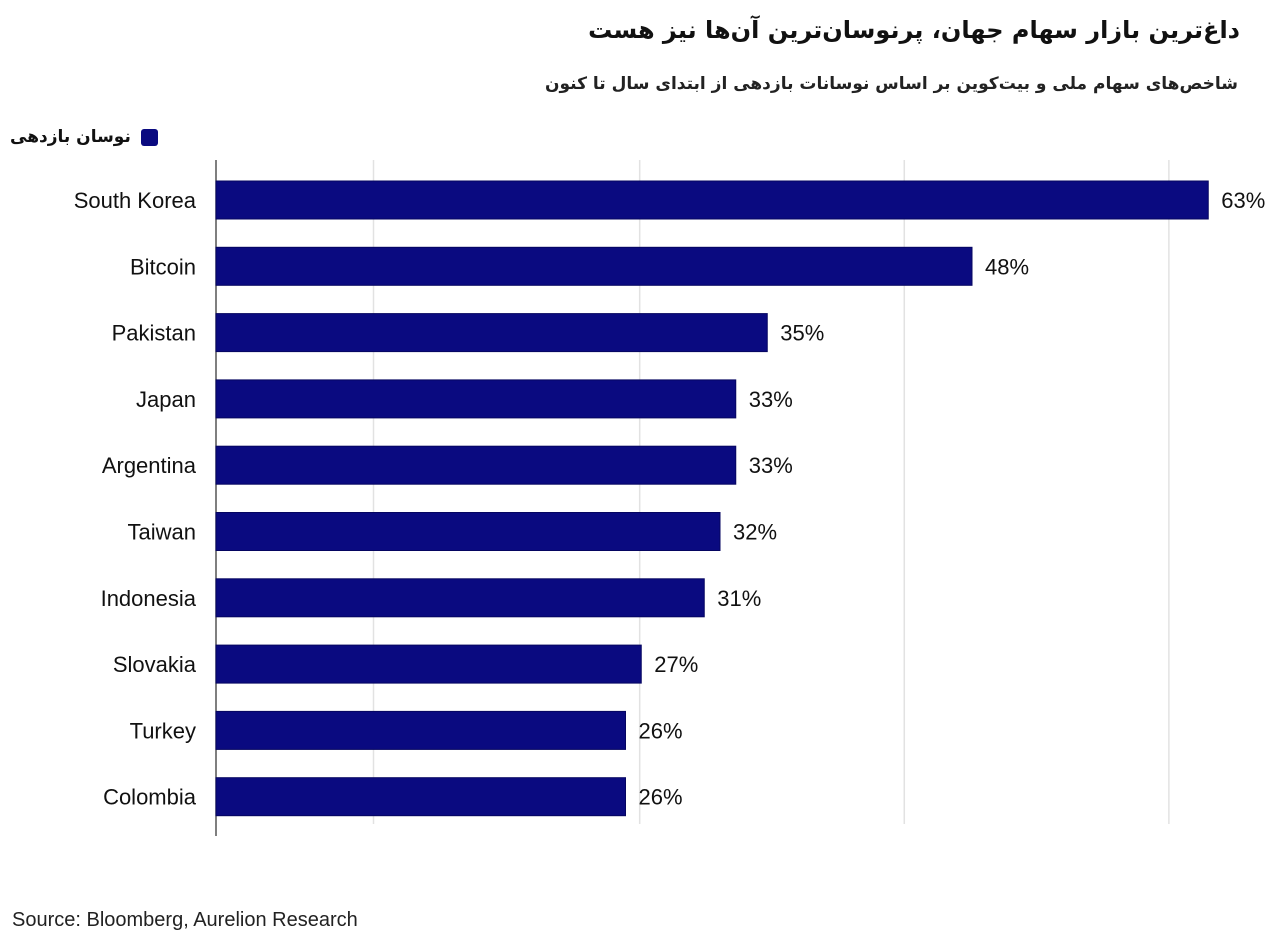 This screenshot has height=935, width=1280. What do you see at coordinates (755, 532) in the screenshot?
I see `data-label: 32%` at bounding box center [755, 532].